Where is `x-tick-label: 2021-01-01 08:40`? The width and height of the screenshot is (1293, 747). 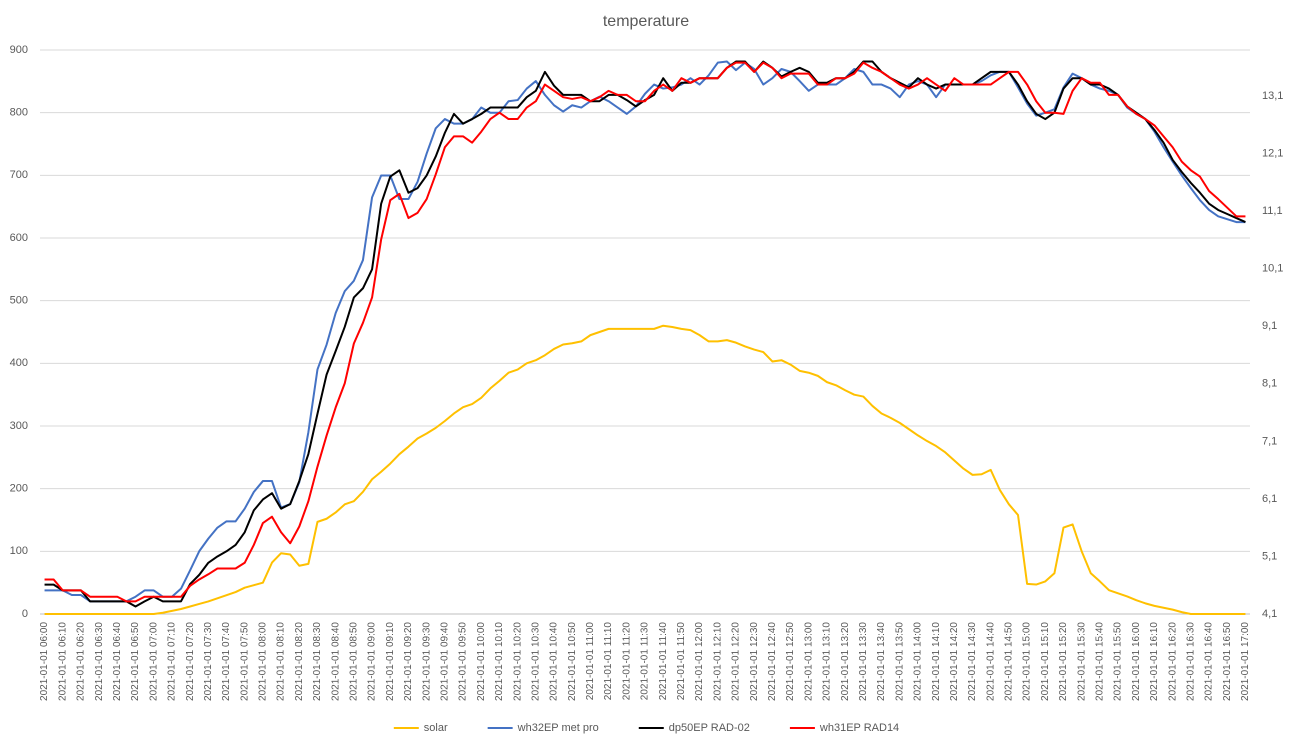
x-tick-label: 2021-01-01 08:40 is located at coordinates (335, 661).